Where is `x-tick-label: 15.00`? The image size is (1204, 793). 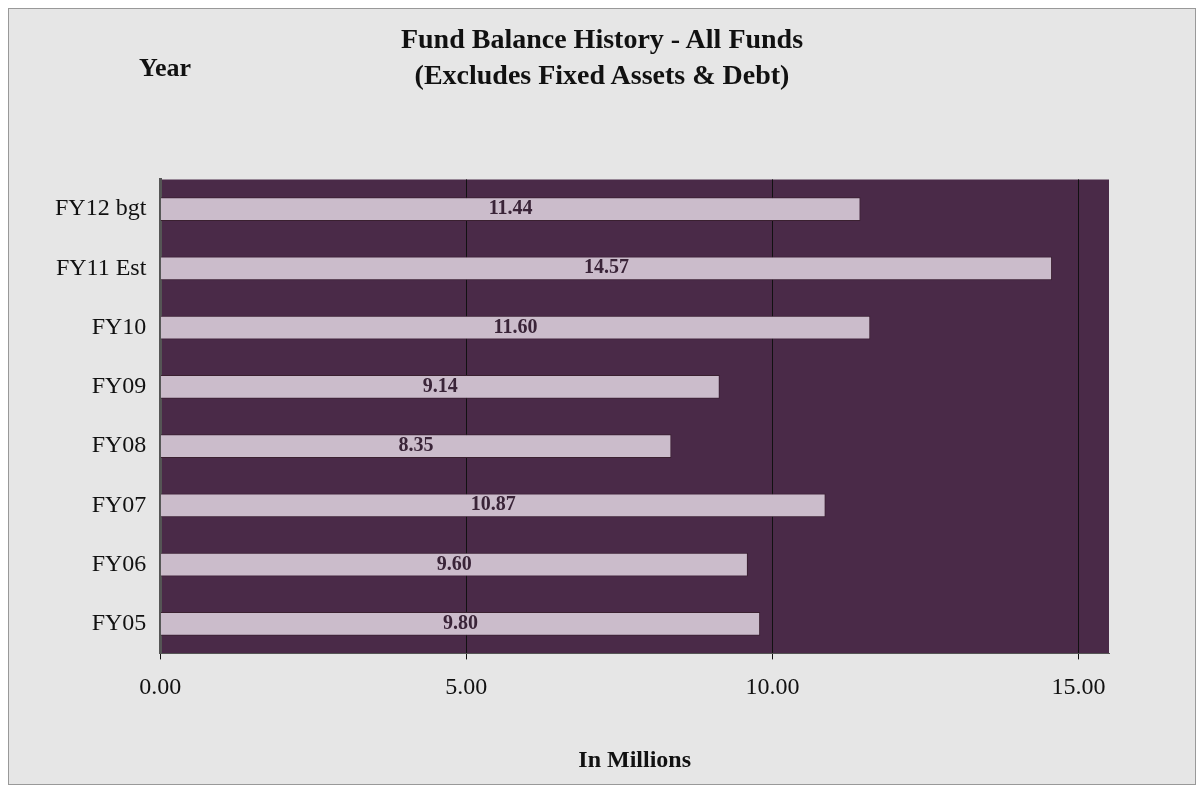
x-tick-label: 15.00 is located at coordinates (1078, 686).